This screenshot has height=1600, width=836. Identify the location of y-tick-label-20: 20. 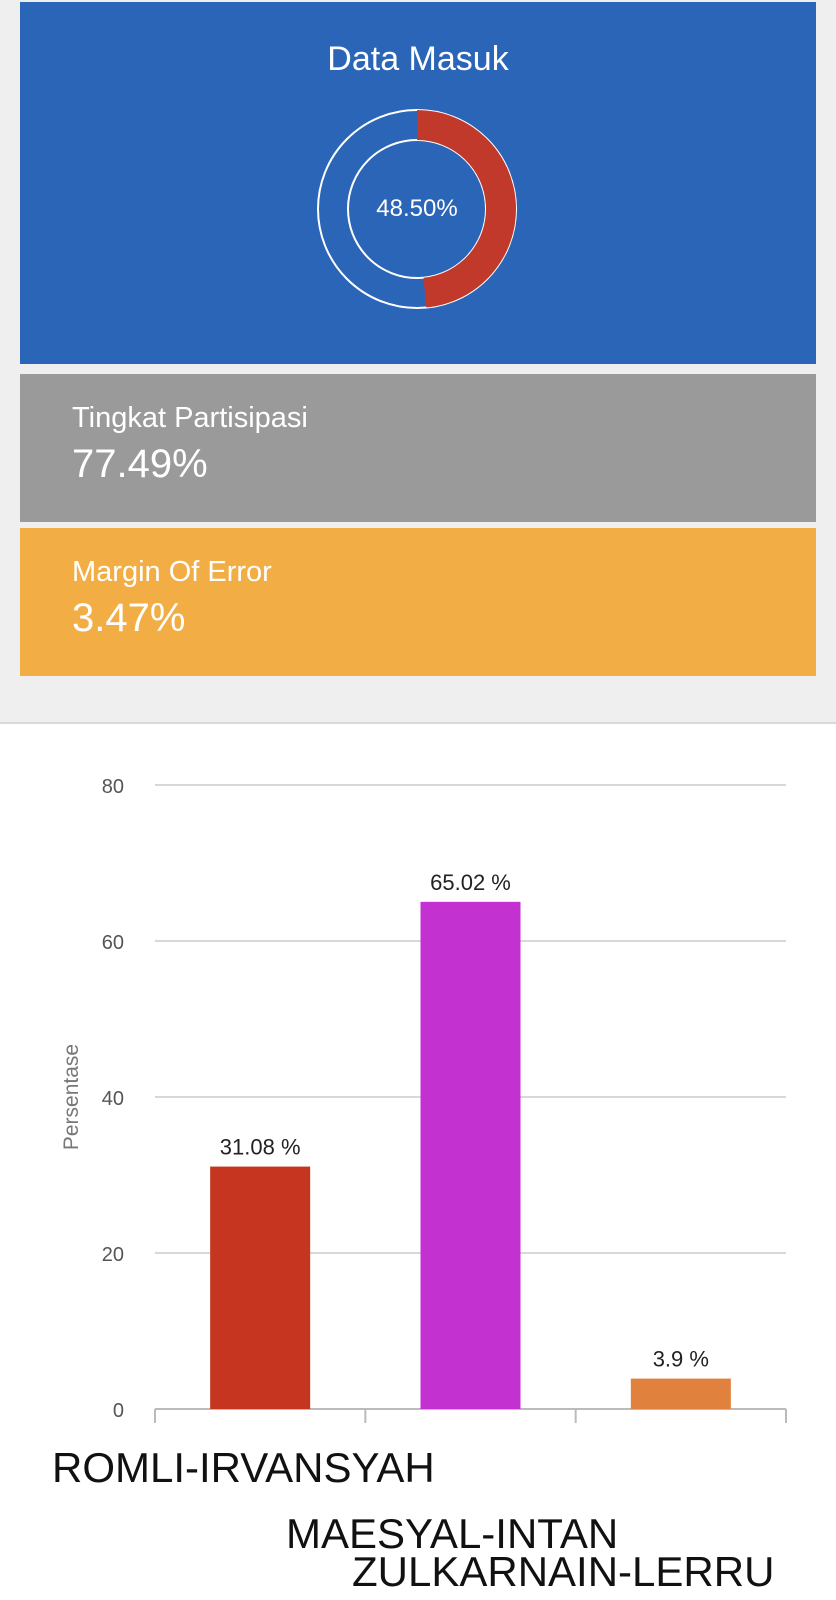
(113, 1255).